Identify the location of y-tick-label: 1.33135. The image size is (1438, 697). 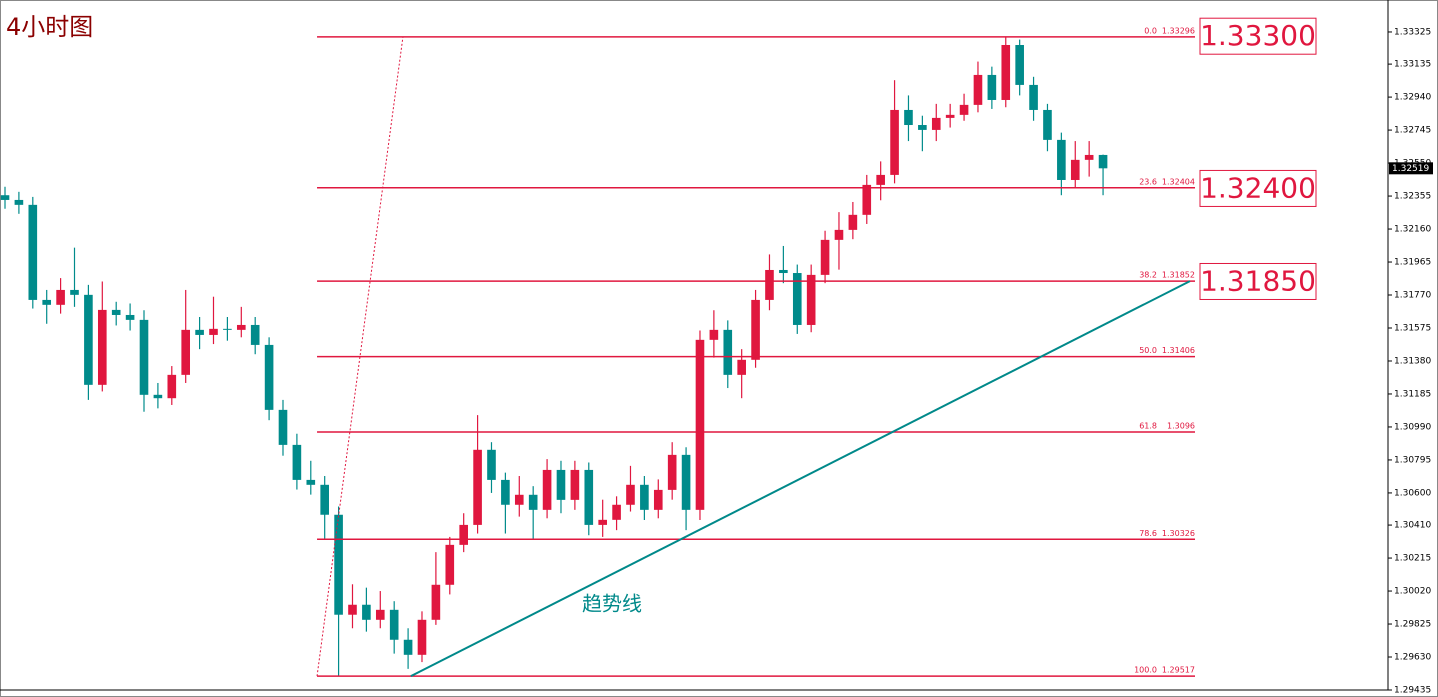
(1412, 65).